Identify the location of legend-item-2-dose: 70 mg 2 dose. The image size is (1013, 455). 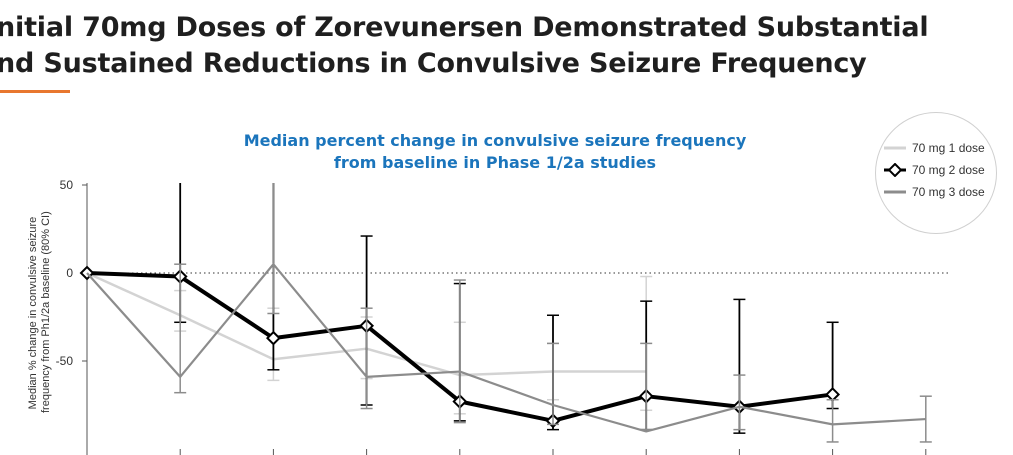
(934, 170).